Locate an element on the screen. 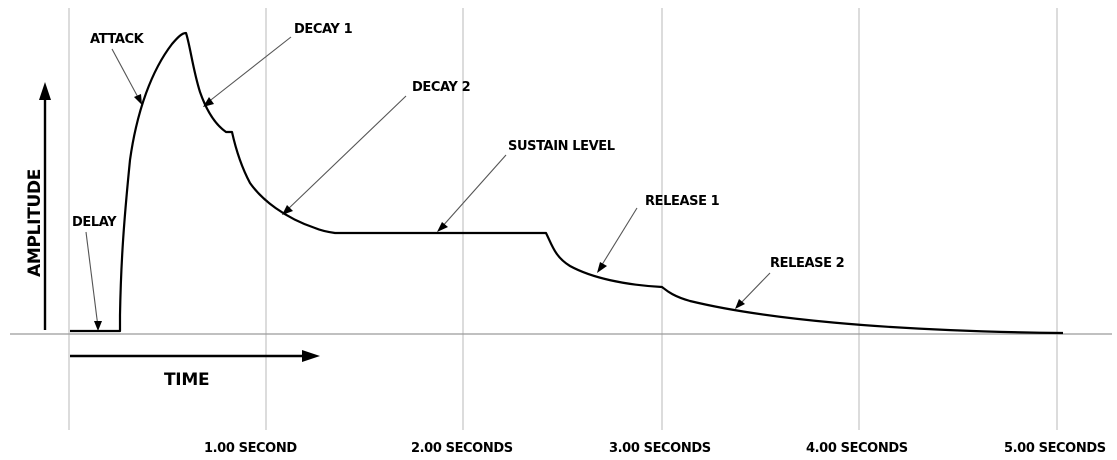 The width and height of the screenshot is (1117, 460). attack-leader is located at coordinates (126, 75).